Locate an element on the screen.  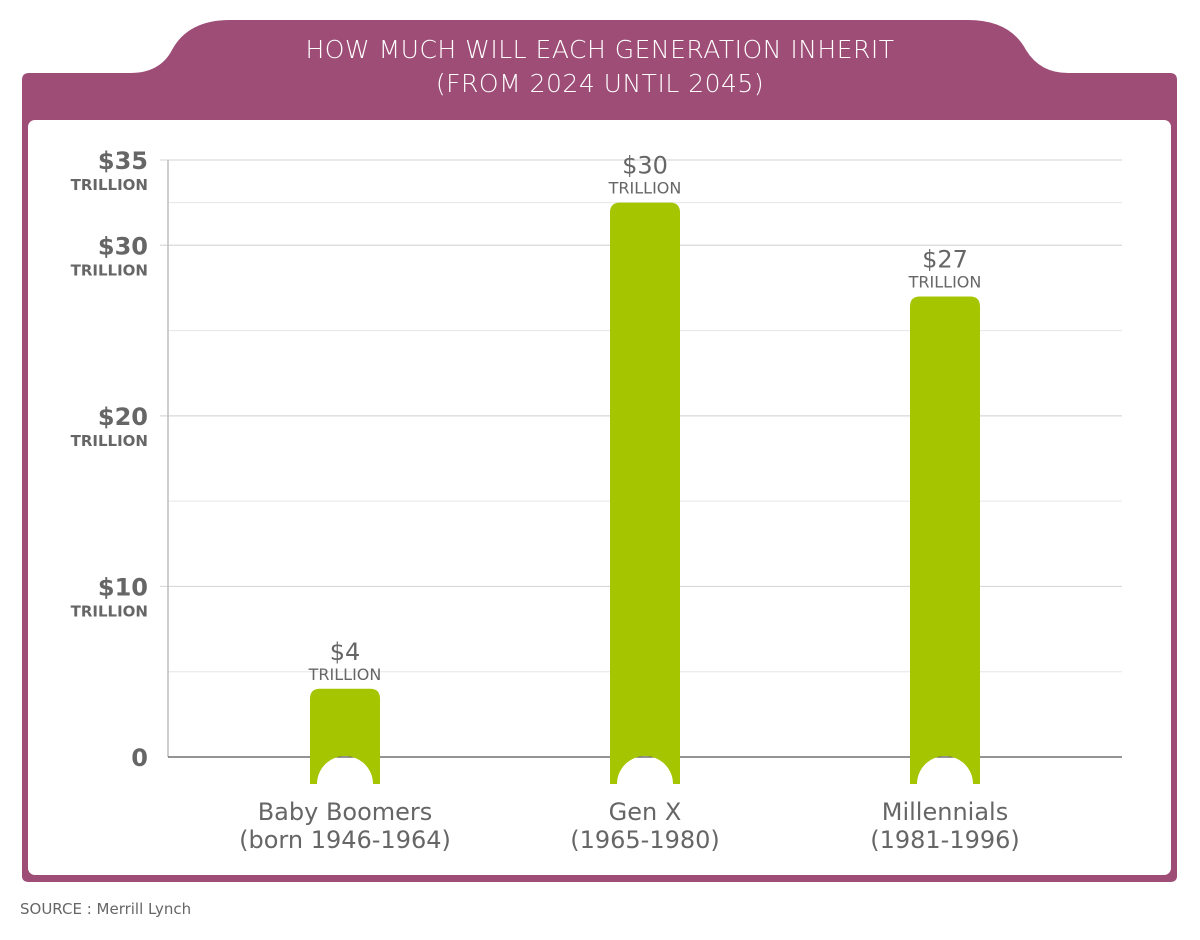
bar-value-label: $30 is located at coordinates (645, 166).